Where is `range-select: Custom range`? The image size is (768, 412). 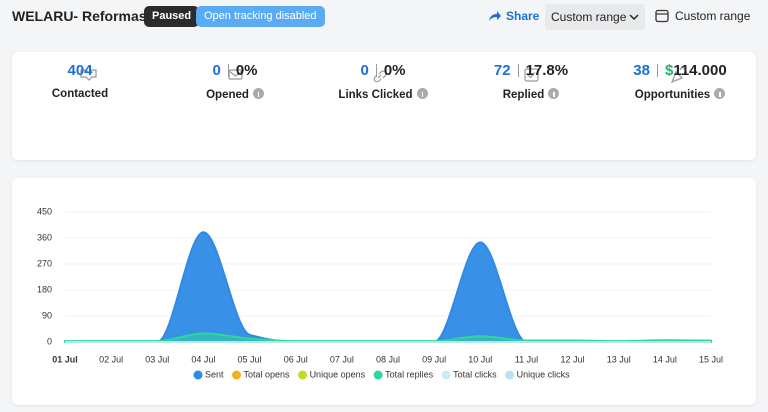
range-select: Custom range is located at coordinates (595, 17).